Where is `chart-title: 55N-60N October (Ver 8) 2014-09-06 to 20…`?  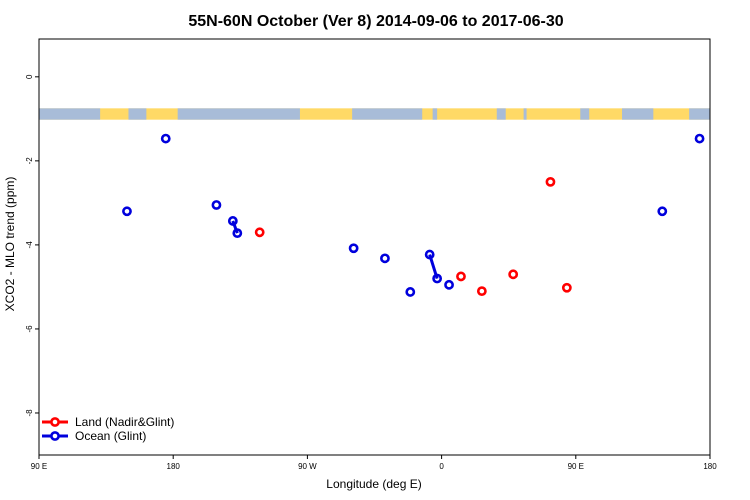 chart-title: 55N-60N October (Ver 8) 2014-09-06 to 20… is located at coordinates (375, 21).